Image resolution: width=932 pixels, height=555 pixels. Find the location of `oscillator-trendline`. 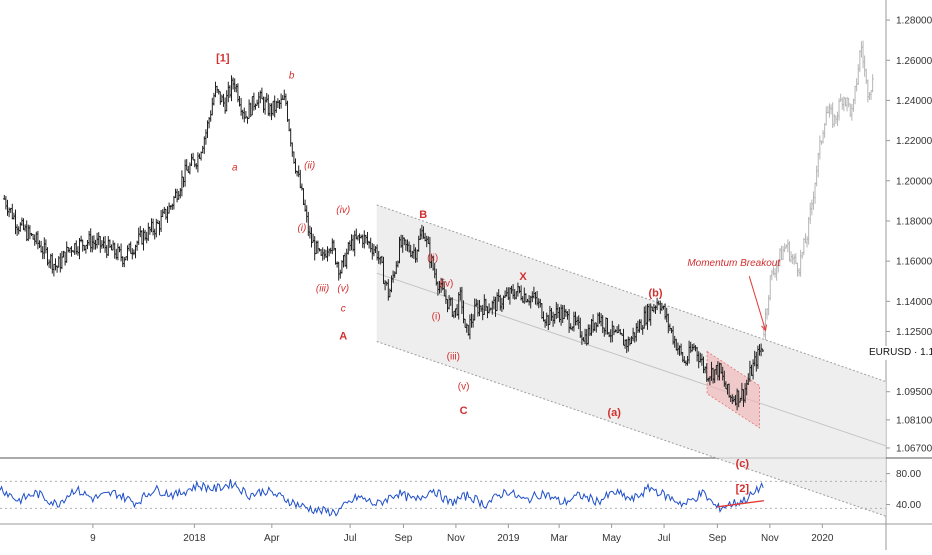

oscillator-trendline is located at coordinates (740, 503).